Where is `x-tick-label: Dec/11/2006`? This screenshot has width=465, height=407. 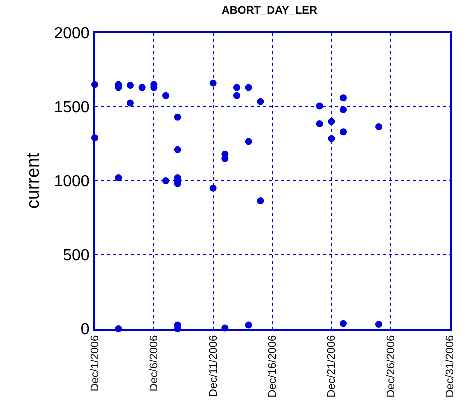
x-tick-label: Dec/11/2006 is located at coordinates (214, 366).